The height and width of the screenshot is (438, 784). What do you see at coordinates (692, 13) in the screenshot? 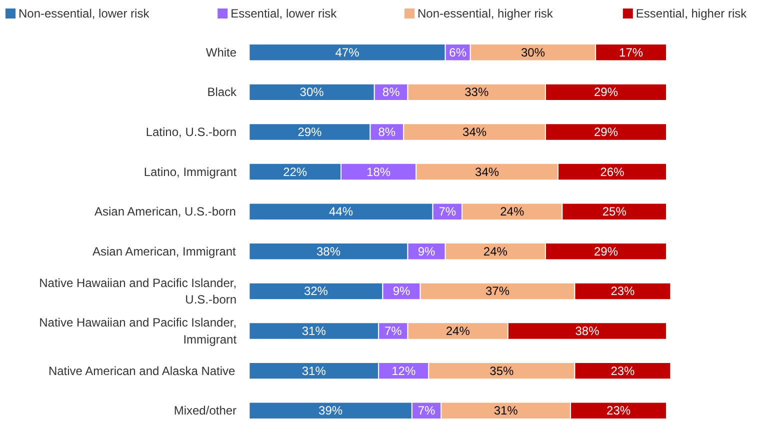
I see `legend-label: Essential, higher risk` at bounding box center [692, 13].